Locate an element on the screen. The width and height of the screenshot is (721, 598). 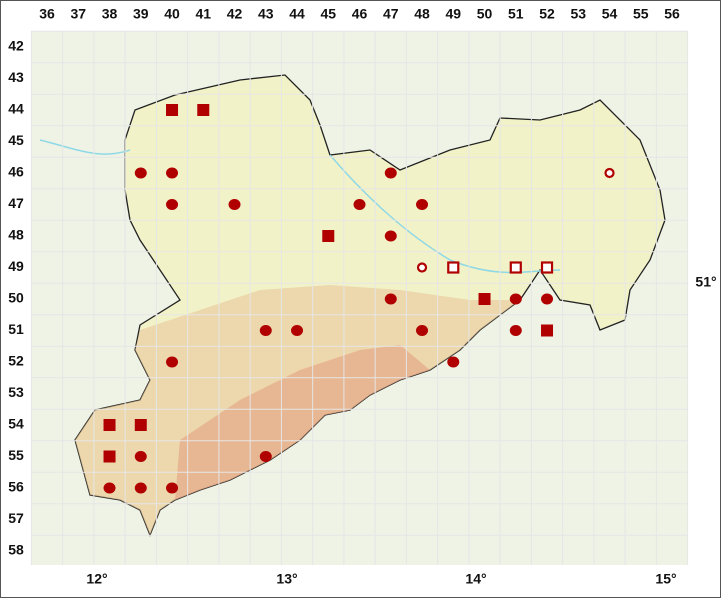
column-label: 40 is located at coordinates (172, 14).